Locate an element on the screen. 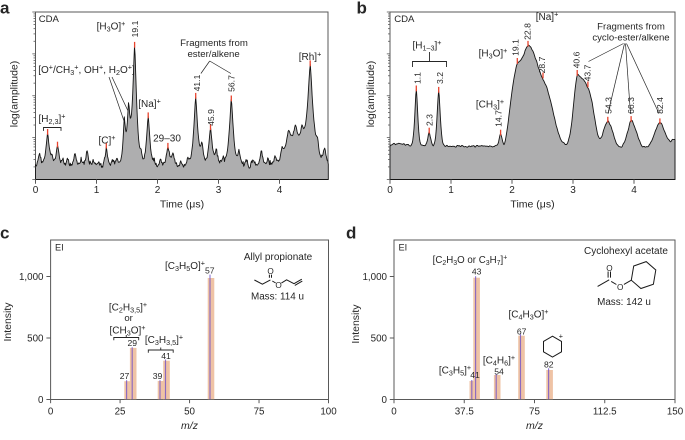 This screenshot has height=440, width=685. svg-text: 82 is located at coordinates (549, 364).